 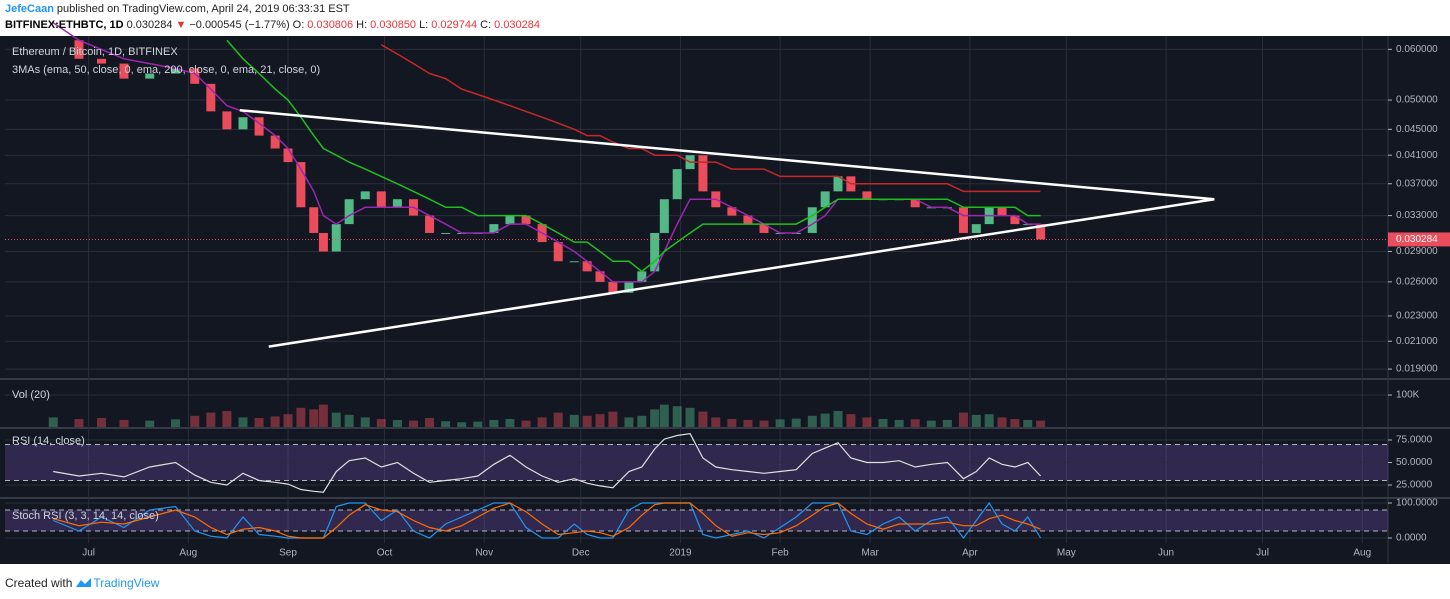 I want to click on y-tick-label: 50.0000, so click(x=1414, y=462).